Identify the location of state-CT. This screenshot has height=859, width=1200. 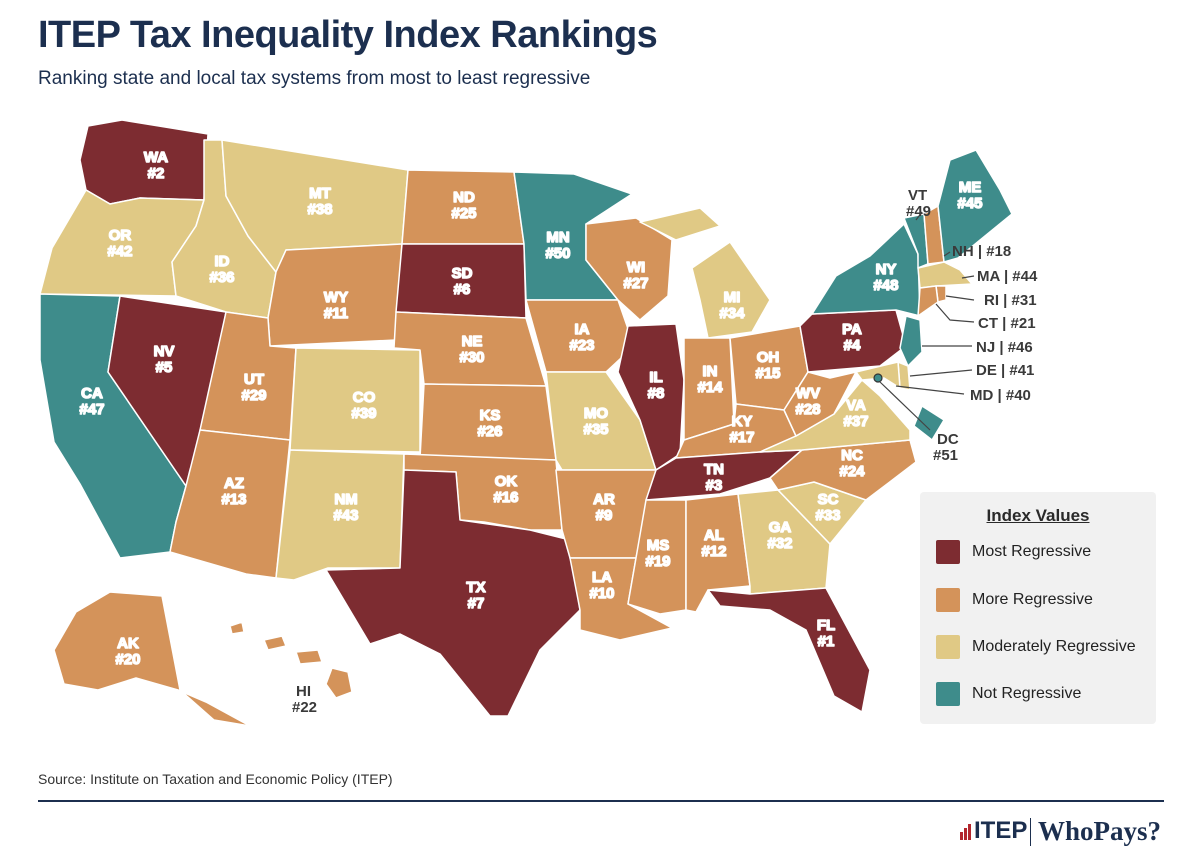
(928, 301).